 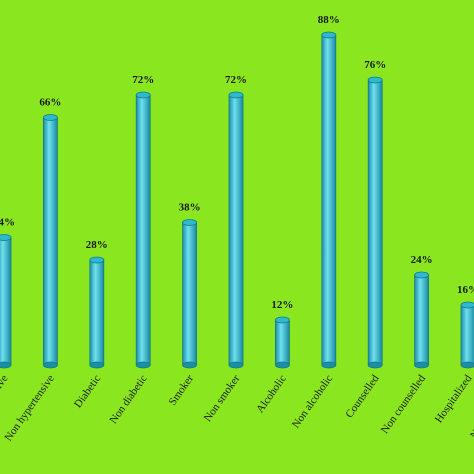 I want to click on data-label: 34%, so click(x=7, y=223).